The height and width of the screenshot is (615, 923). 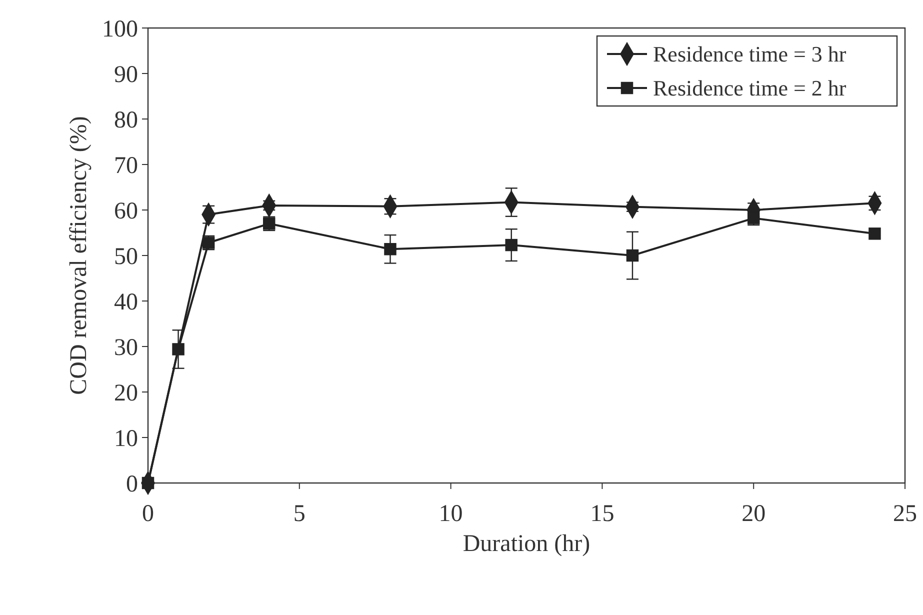 What do you see at coordinates (126, 211) in the screenshot?
I see `y-tick-label: 60` at bounding box center [126, 211].